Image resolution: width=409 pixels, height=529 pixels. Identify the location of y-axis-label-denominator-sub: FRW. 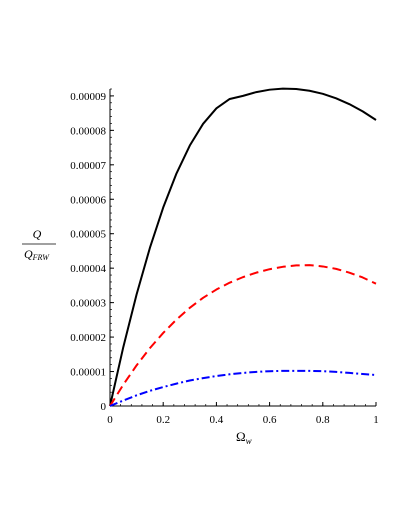
(41, 257).